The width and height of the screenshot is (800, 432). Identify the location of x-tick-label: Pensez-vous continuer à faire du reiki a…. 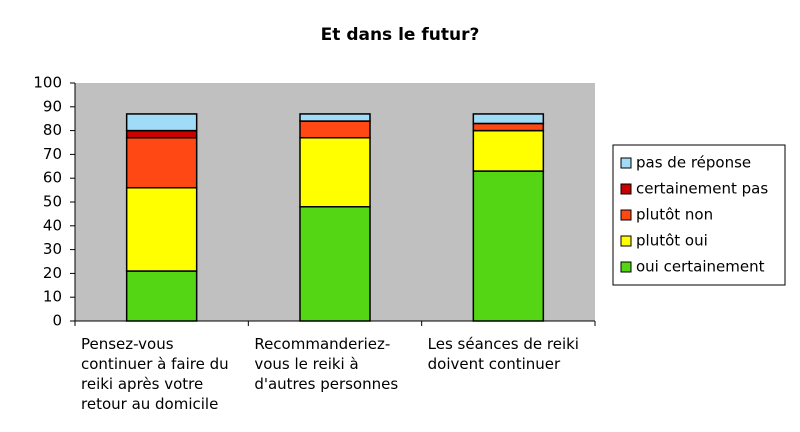
(155, 374).